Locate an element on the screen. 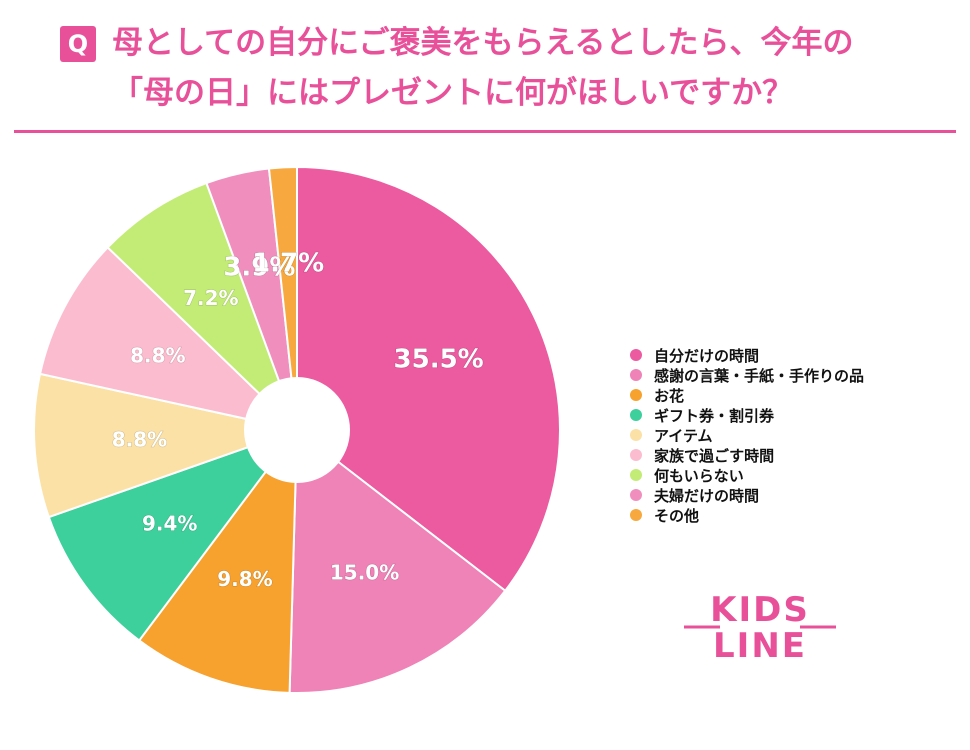  pie-value-label: 9.4% is located at coordinates (169, 523).